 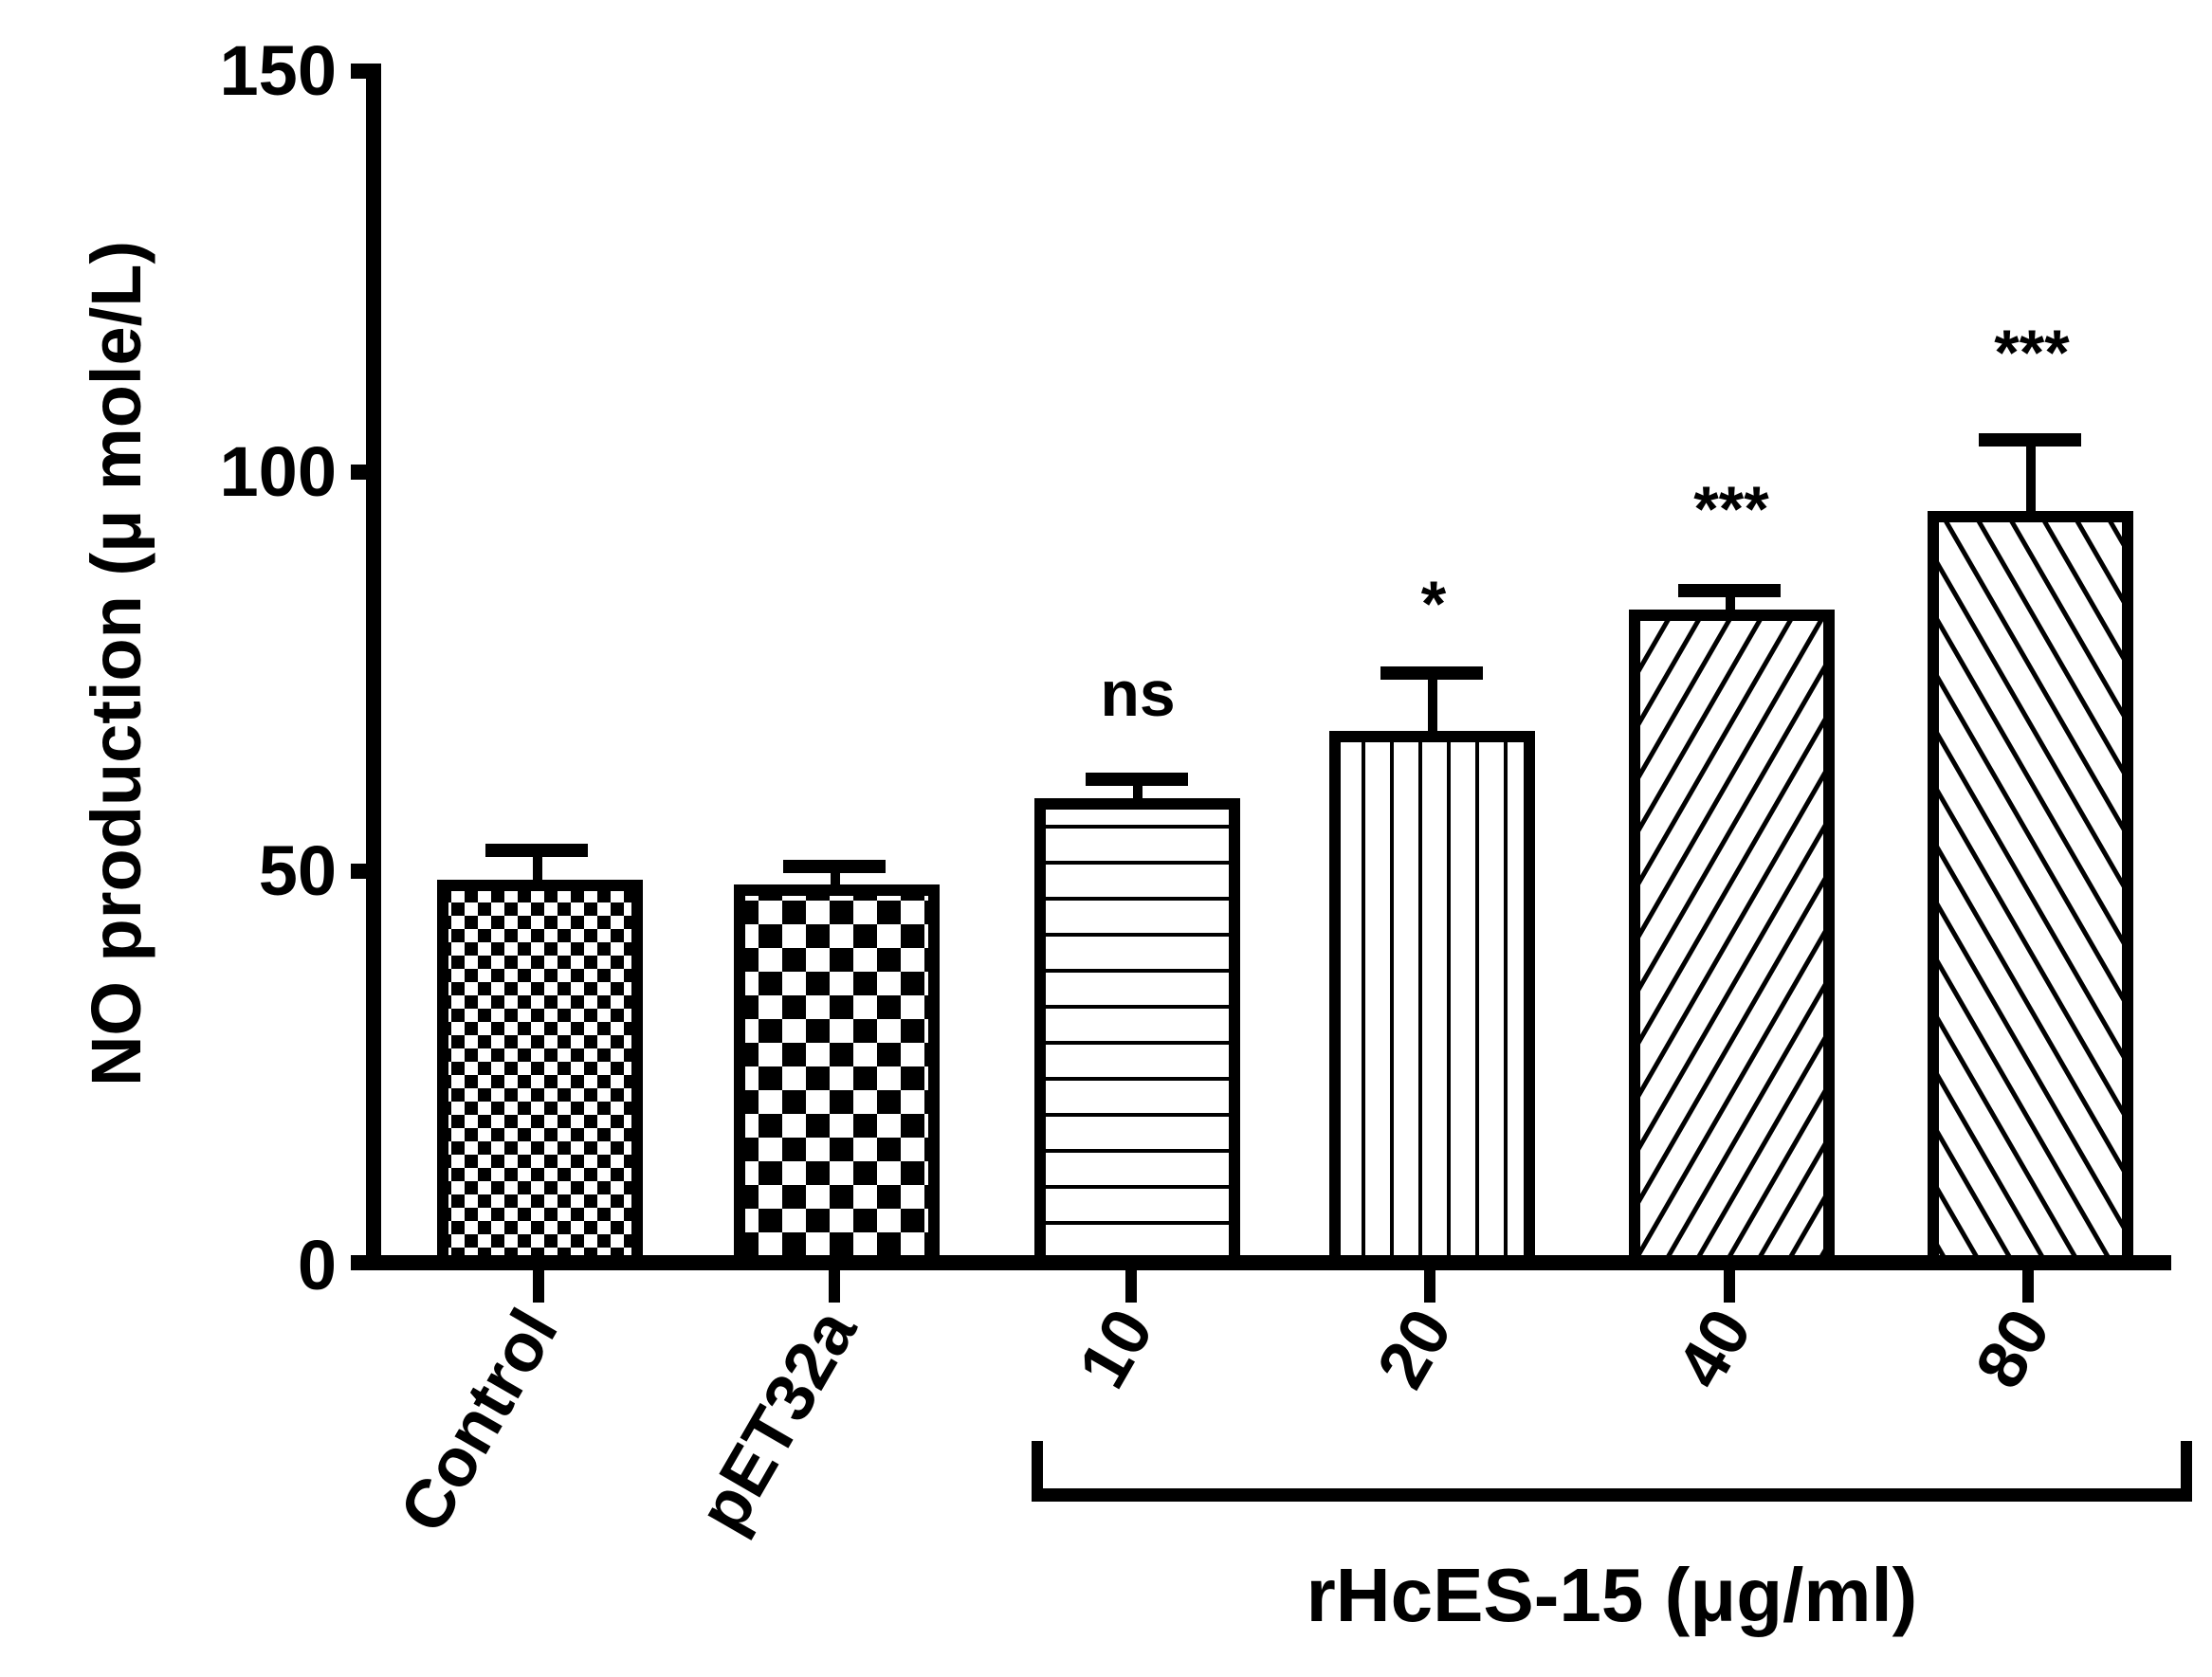 I want to click on y-tick-label-150: 150, so click(x=278, y=70).